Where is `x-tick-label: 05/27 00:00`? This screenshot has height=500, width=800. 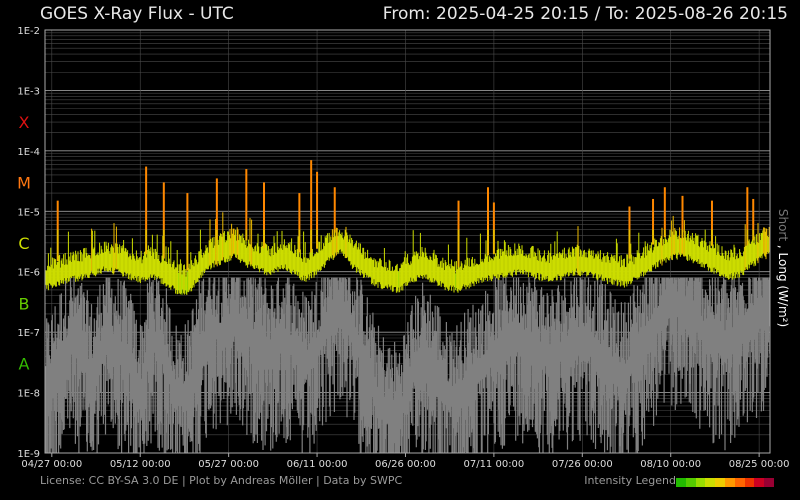
x-tick-label: 05/27 00:00 is located at coordinates (228, 464).